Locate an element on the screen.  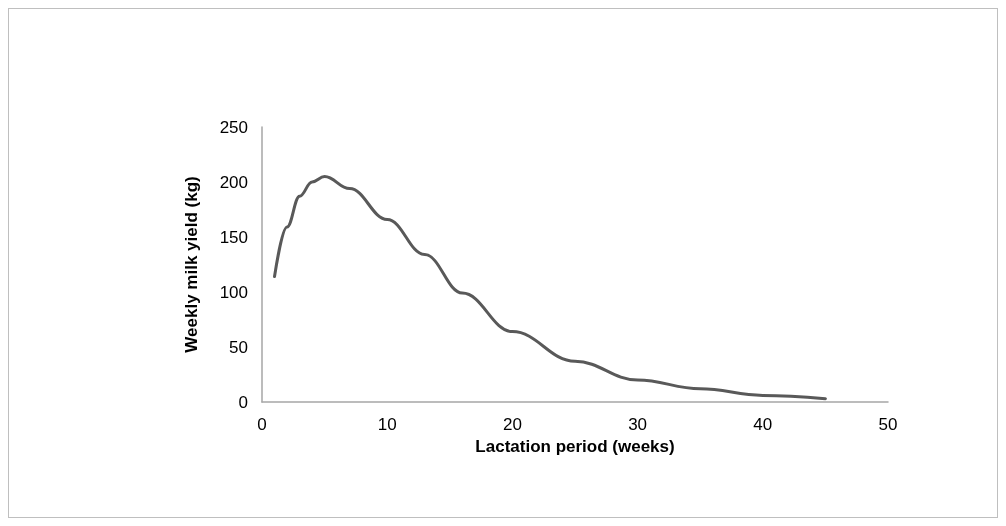
y-tick-label: 100 is located at coordinates (233, 292).